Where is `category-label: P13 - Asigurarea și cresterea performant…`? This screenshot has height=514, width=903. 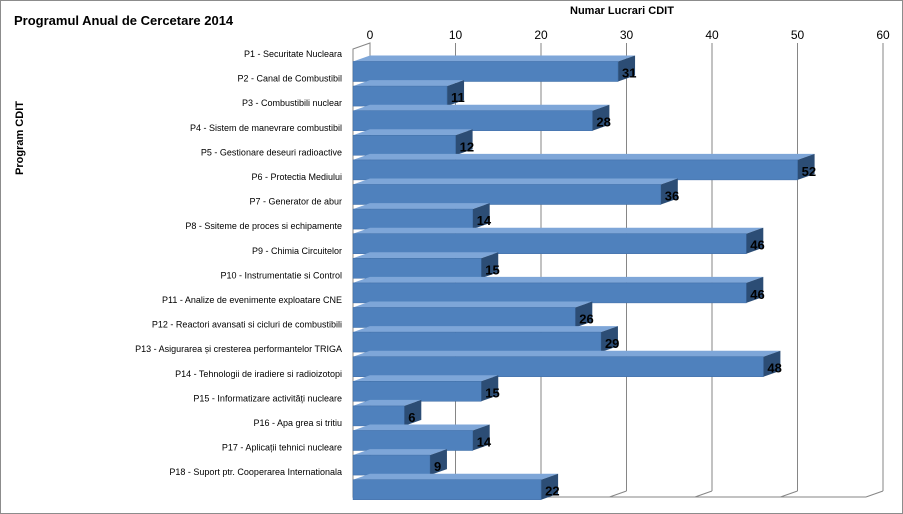
category-label: P13 - Asigurarea și cresterea performant… is located at coordinates (238, 349).